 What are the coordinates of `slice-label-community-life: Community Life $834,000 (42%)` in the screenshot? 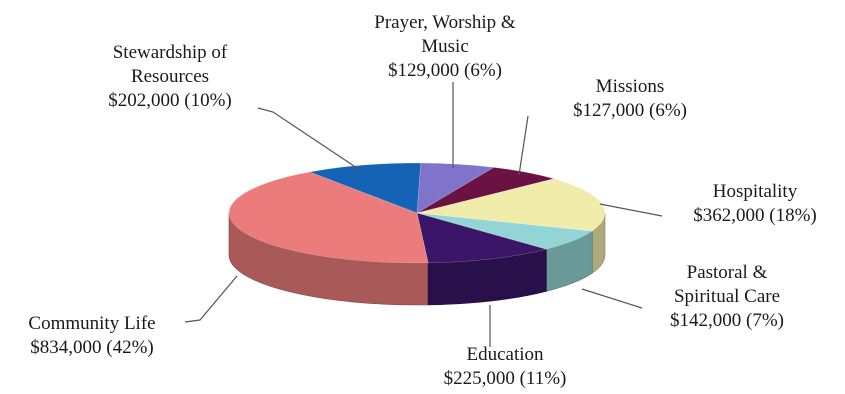 It's located at (91, 335).